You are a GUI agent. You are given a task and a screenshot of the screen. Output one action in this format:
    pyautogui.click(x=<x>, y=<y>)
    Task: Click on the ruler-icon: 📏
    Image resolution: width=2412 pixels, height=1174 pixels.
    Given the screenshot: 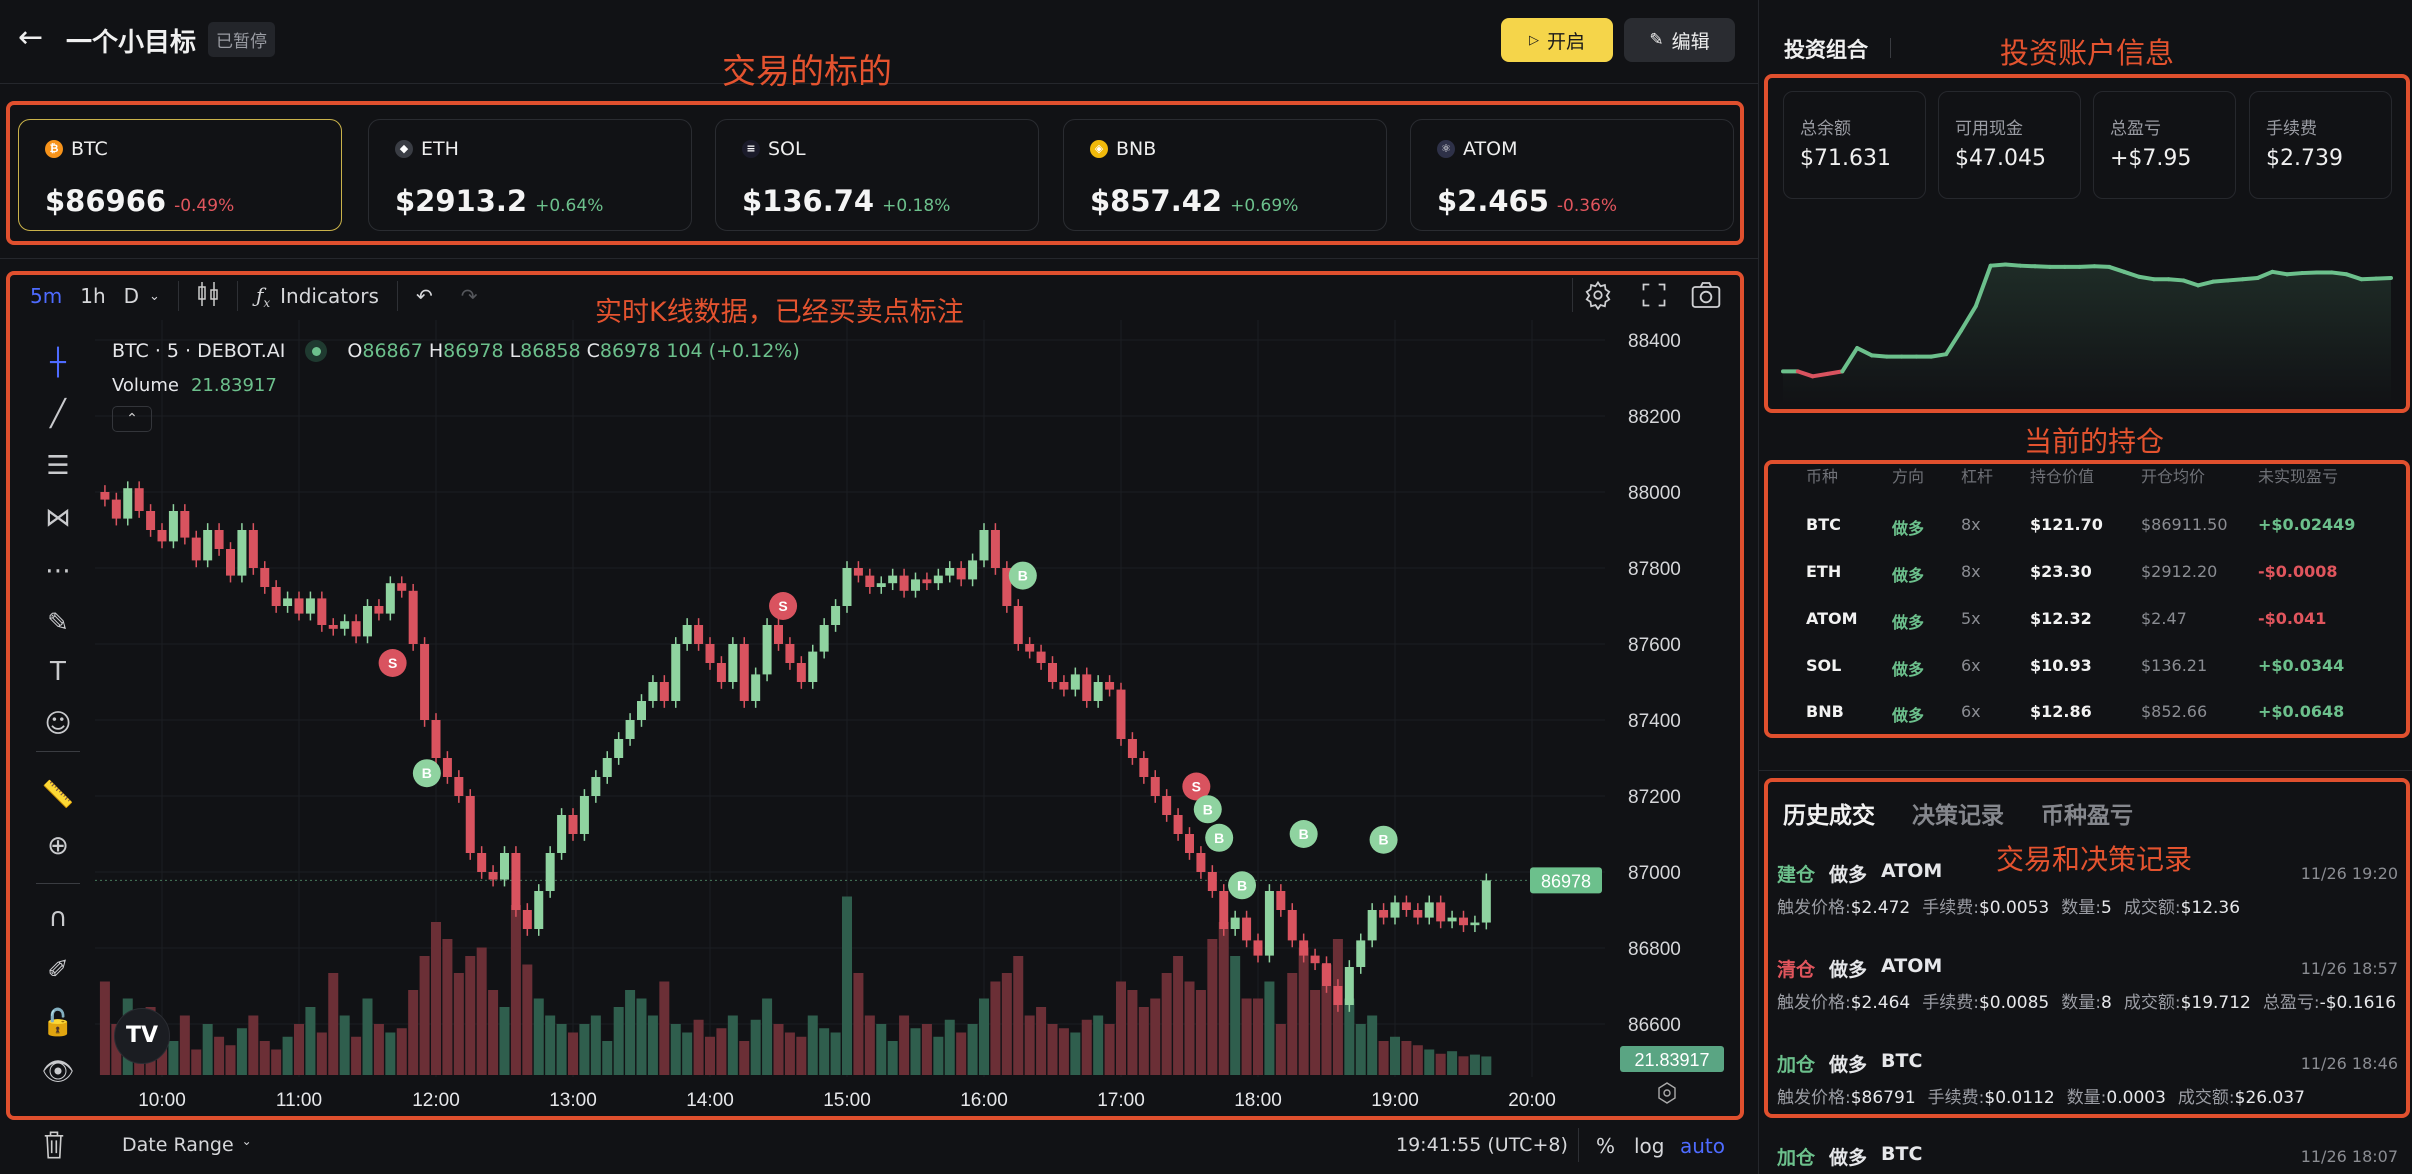 What is the action you would take?
    pyautogui.click(x=58, y=795)
    